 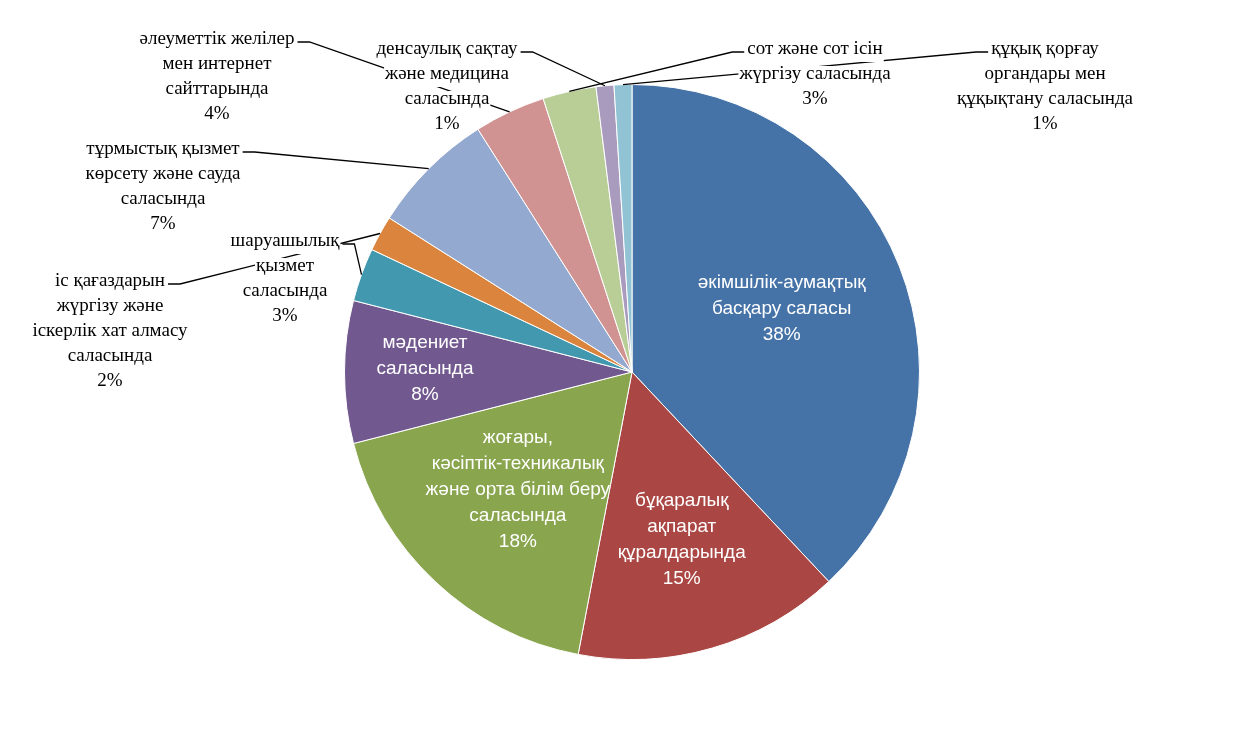 I want to click on slice-label: шаруашылық қызмет саласында, so click(x=285, y=265).